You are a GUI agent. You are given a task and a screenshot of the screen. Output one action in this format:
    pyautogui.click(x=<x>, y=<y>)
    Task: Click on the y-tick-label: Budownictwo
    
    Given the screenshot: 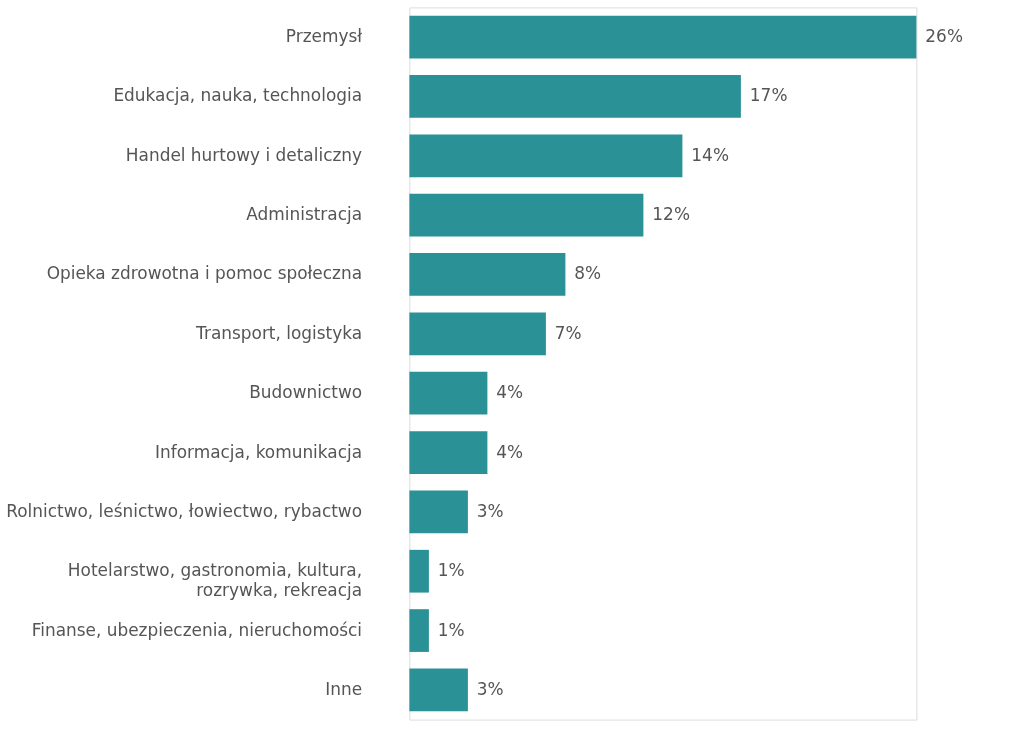 What is the action you would take?
    pyautogui.click(x=306, y=392)
    